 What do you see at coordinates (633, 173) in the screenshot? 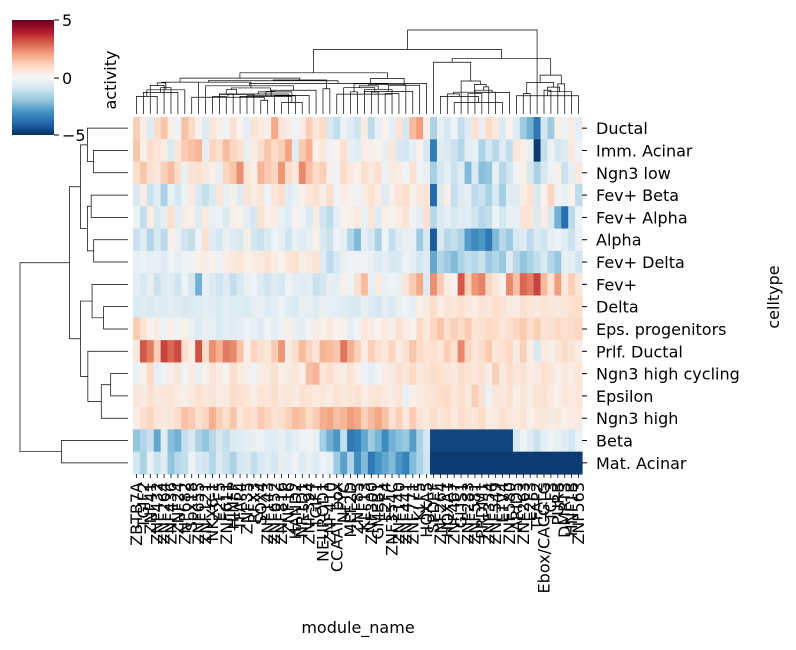
I see `row-label: Ngn3 low` at bounding box center [633, 173].